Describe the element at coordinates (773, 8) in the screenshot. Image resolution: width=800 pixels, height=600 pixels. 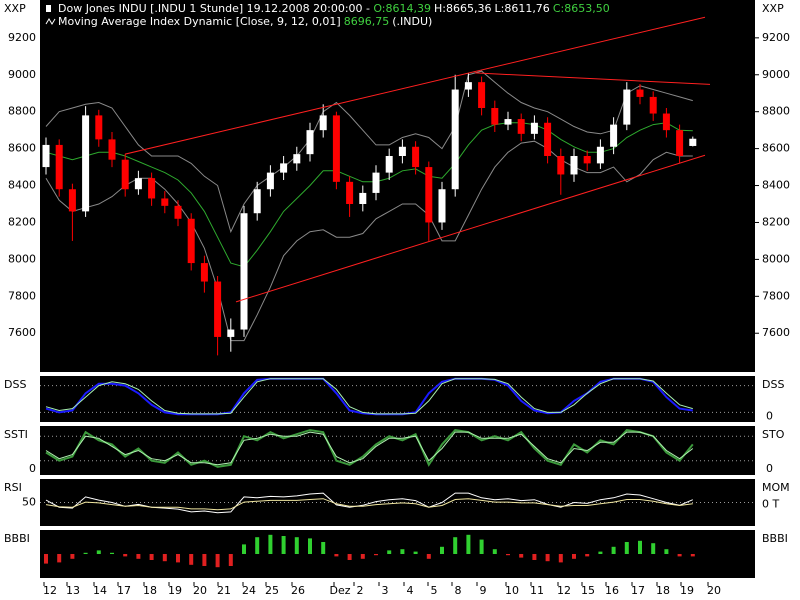
I see `axis-label-right: XXP` at that location.